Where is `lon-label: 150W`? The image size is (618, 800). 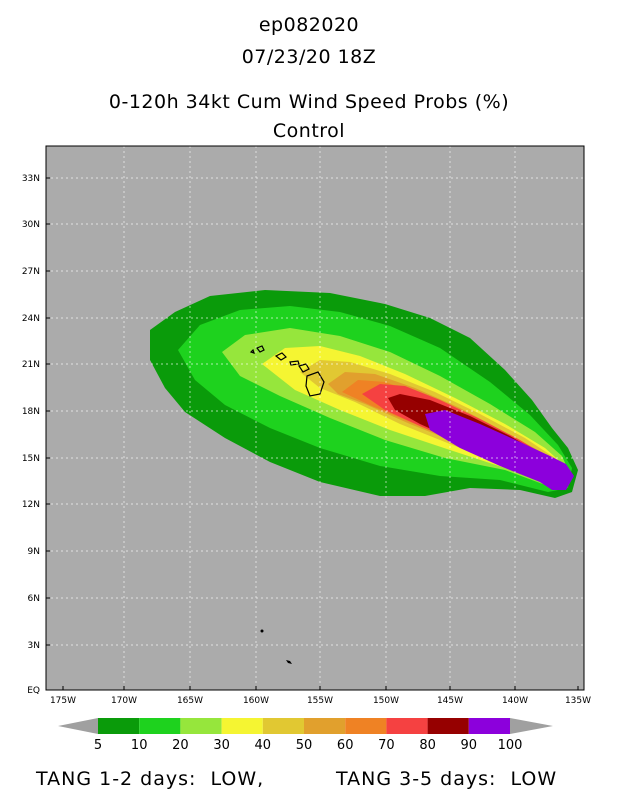 lon-label: 150W is located at coordinates (386, 701).